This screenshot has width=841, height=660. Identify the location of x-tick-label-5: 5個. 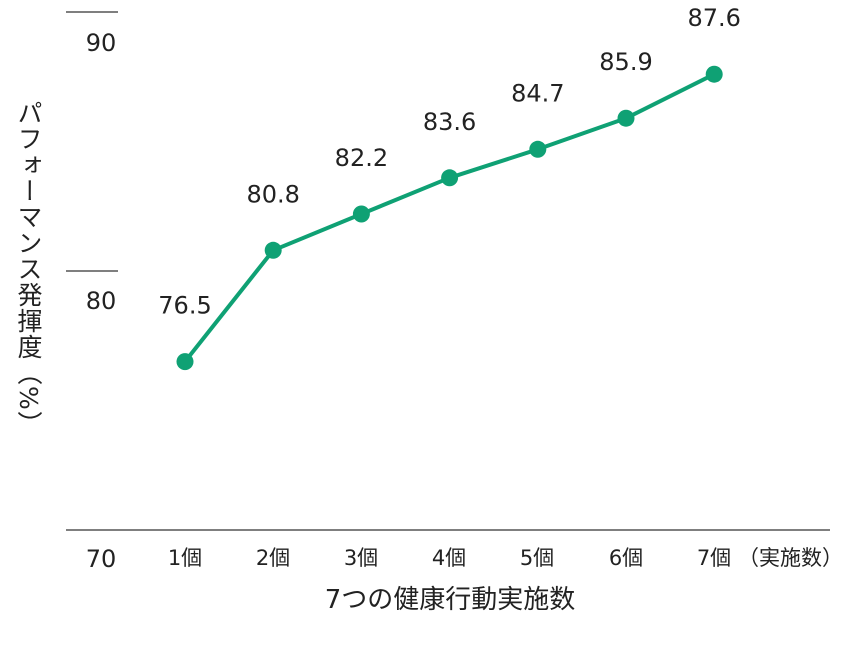
(537, 558).